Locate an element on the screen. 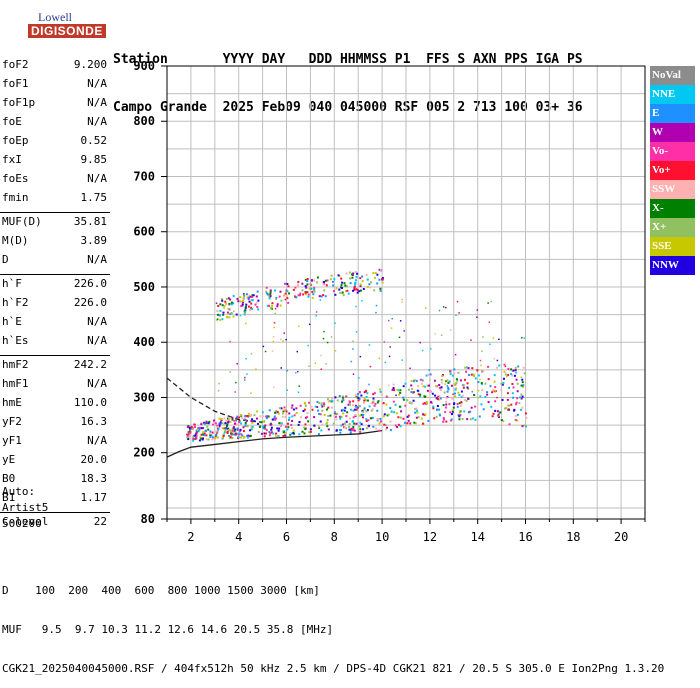 This screenshot has height=688, width=700. param-row: h`F 226.0 is located at coordinates (55, 286).